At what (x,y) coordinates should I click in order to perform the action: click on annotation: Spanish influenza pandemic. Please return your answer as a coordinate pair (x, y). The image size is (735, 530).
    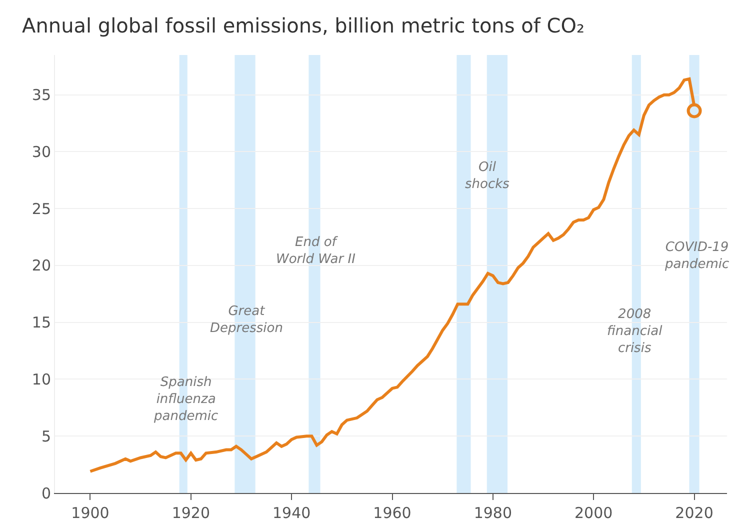
    Looking at the image, I should click on (185, 399).